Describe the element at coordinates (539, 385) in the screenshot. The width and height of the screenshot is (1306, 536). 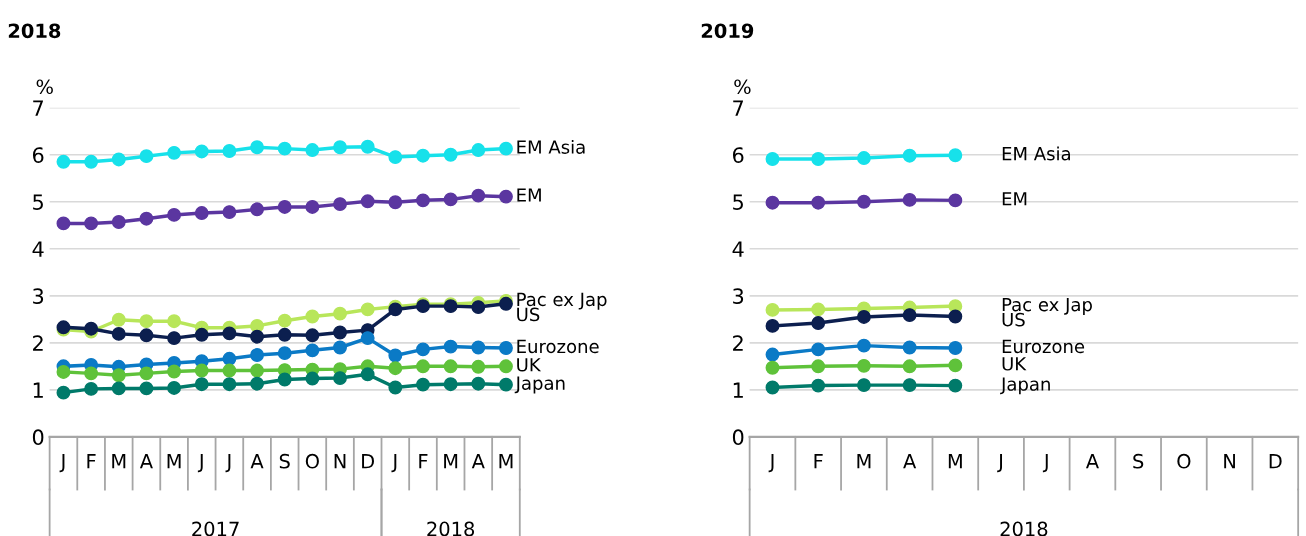
I see `series-label: Japan` at that location.